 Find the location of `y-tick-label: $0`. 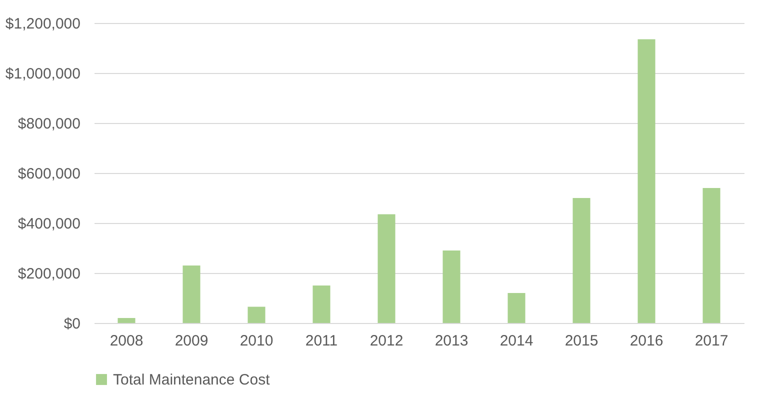

y-tick-label: $0 is located at coordinates (72, 324).